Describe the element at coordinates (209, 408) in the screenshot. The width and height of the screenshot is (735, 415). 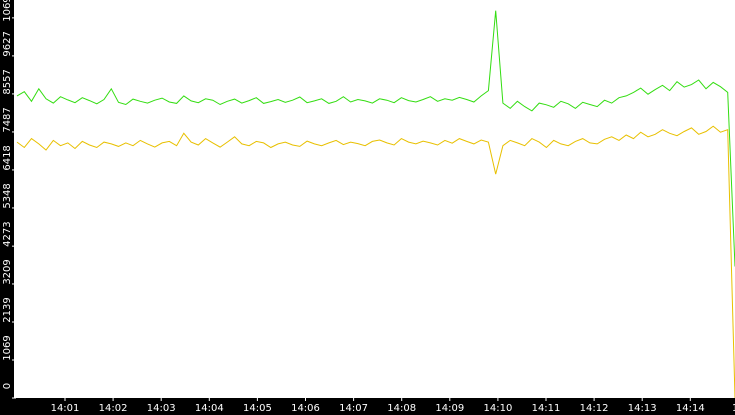
I see `x-tick-label: 14:04` at that location.